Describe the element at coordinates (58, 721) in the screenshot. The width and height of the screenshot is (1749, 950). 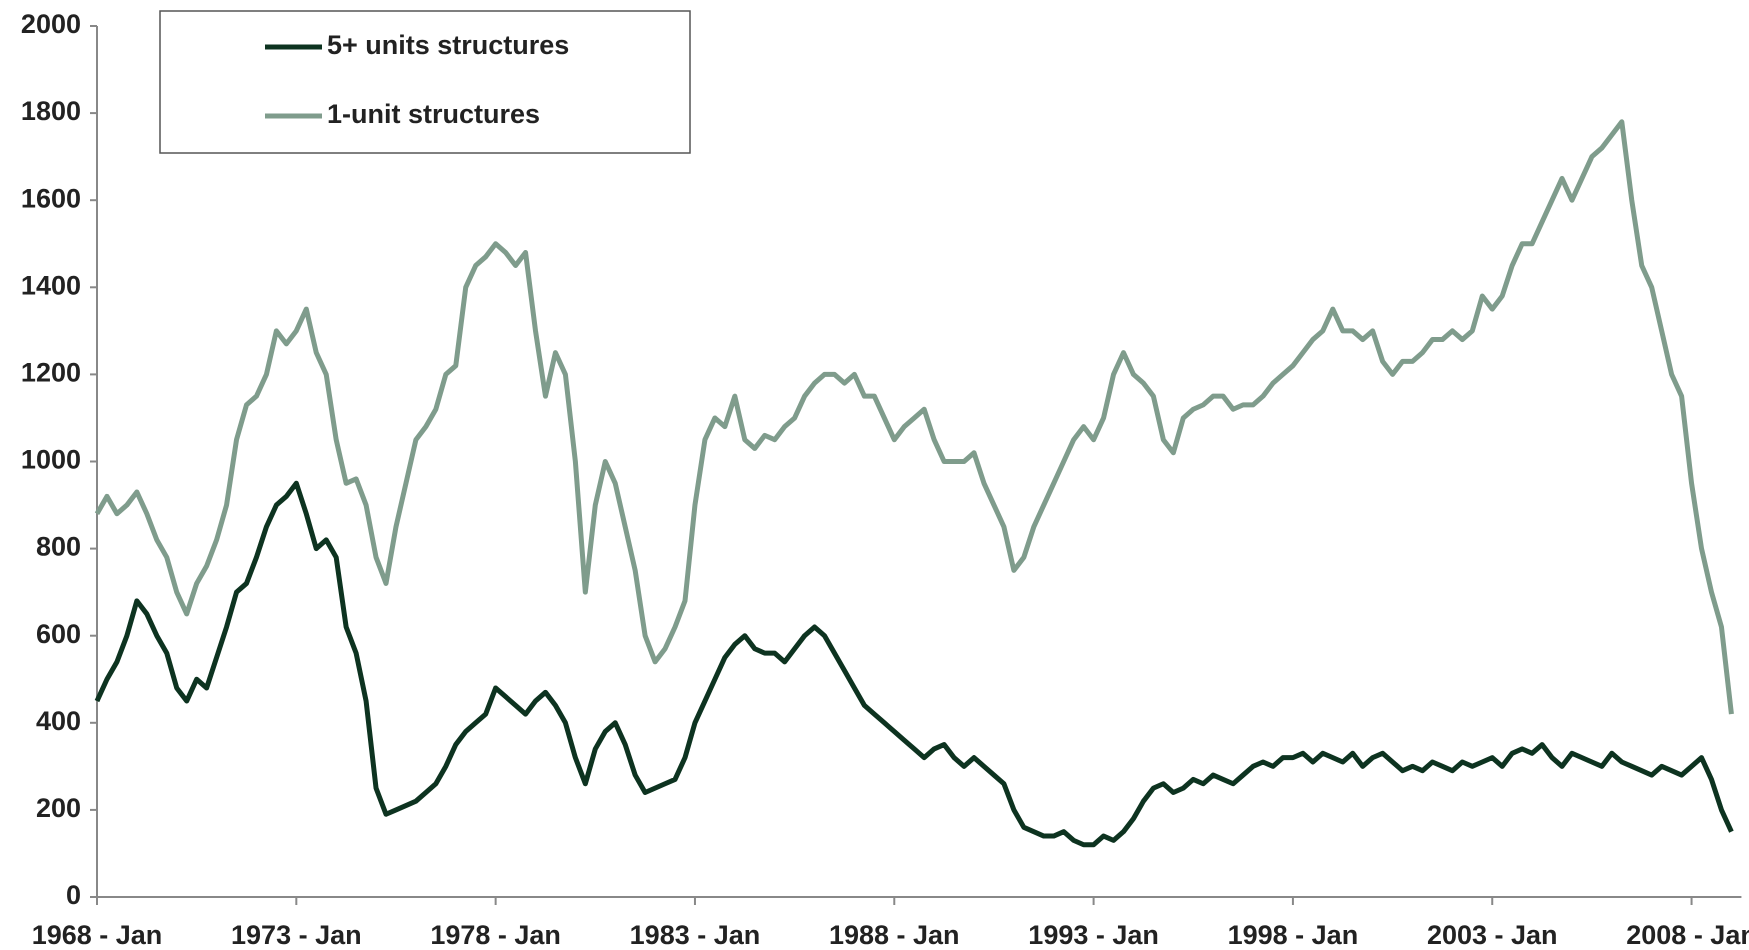
I see `y-tick-label: 400` at that location.